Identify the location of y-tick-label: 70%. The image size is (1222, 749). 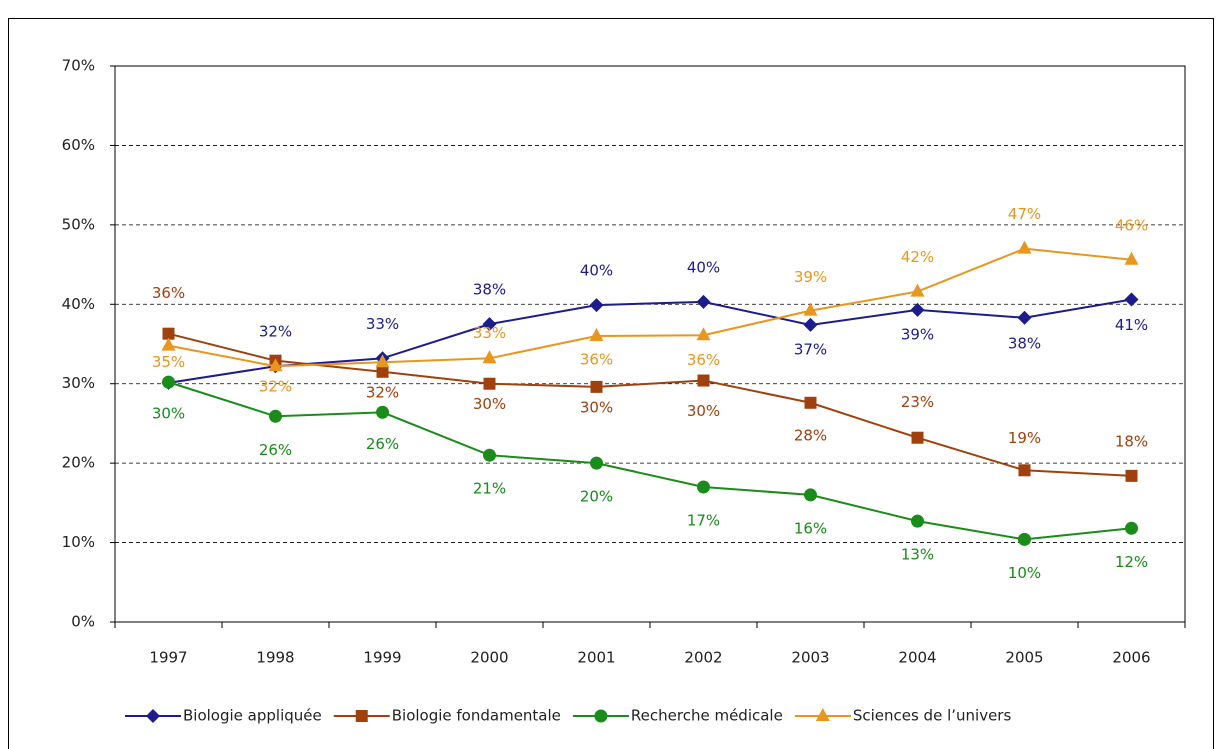
(78, 66).